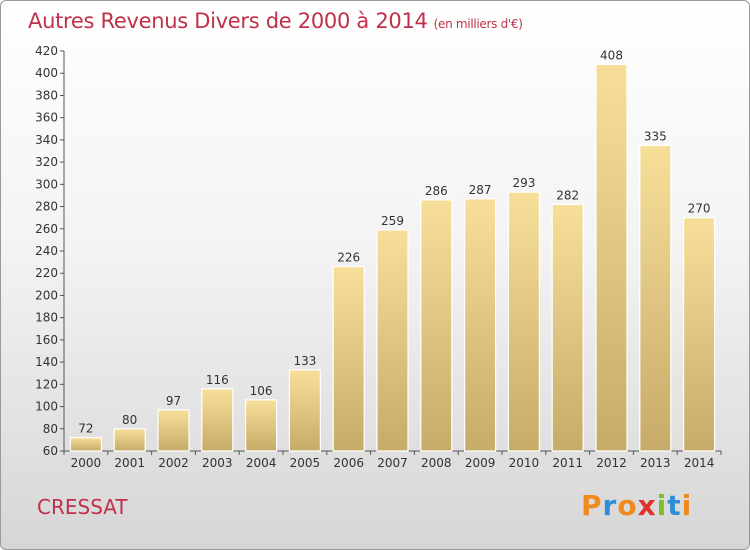 The height and width of the screenshot is (550, 750). I want to click on y-tick-label: 340, so click(46, 140).